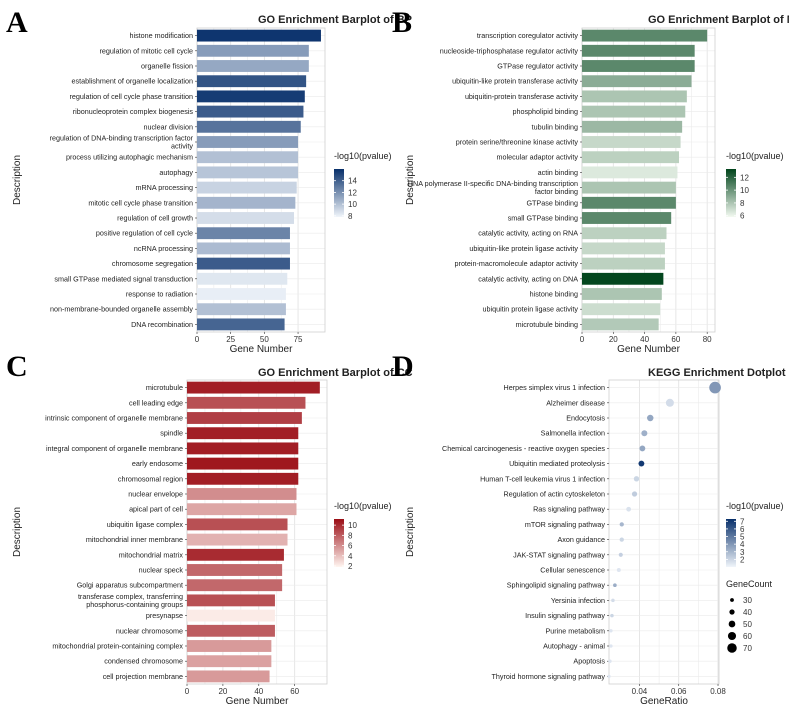 The height and width of the screenshot is (705, 789). Describe the element at coordinates (747, 600) in the screenshot. I see `size-legend-label: 30` at that location.